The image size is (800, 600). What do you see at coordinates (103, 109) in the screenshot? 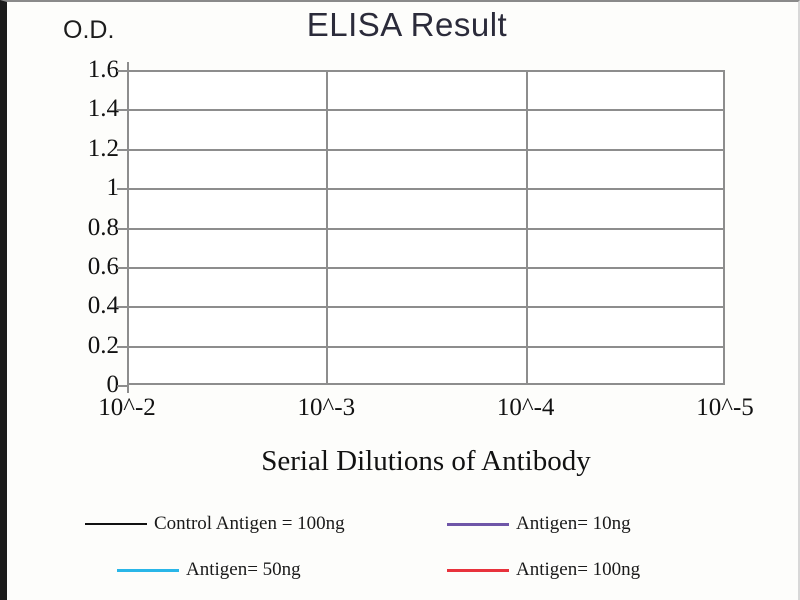
I see `y-axis-tick-label: 1.4` at bounding box center [103, 109].